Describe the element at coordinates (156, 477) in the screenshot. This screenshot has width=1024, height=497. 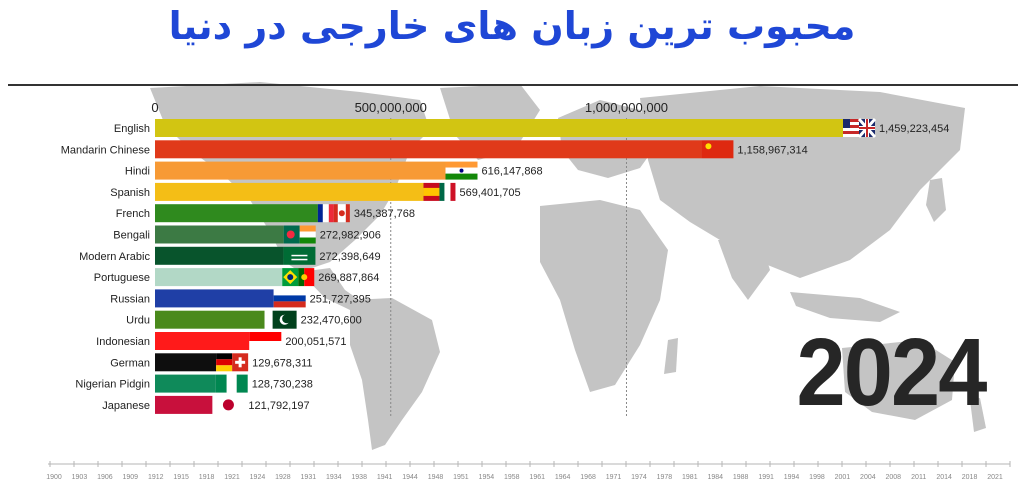
I see `timeline-year-label: 1912` at that location.